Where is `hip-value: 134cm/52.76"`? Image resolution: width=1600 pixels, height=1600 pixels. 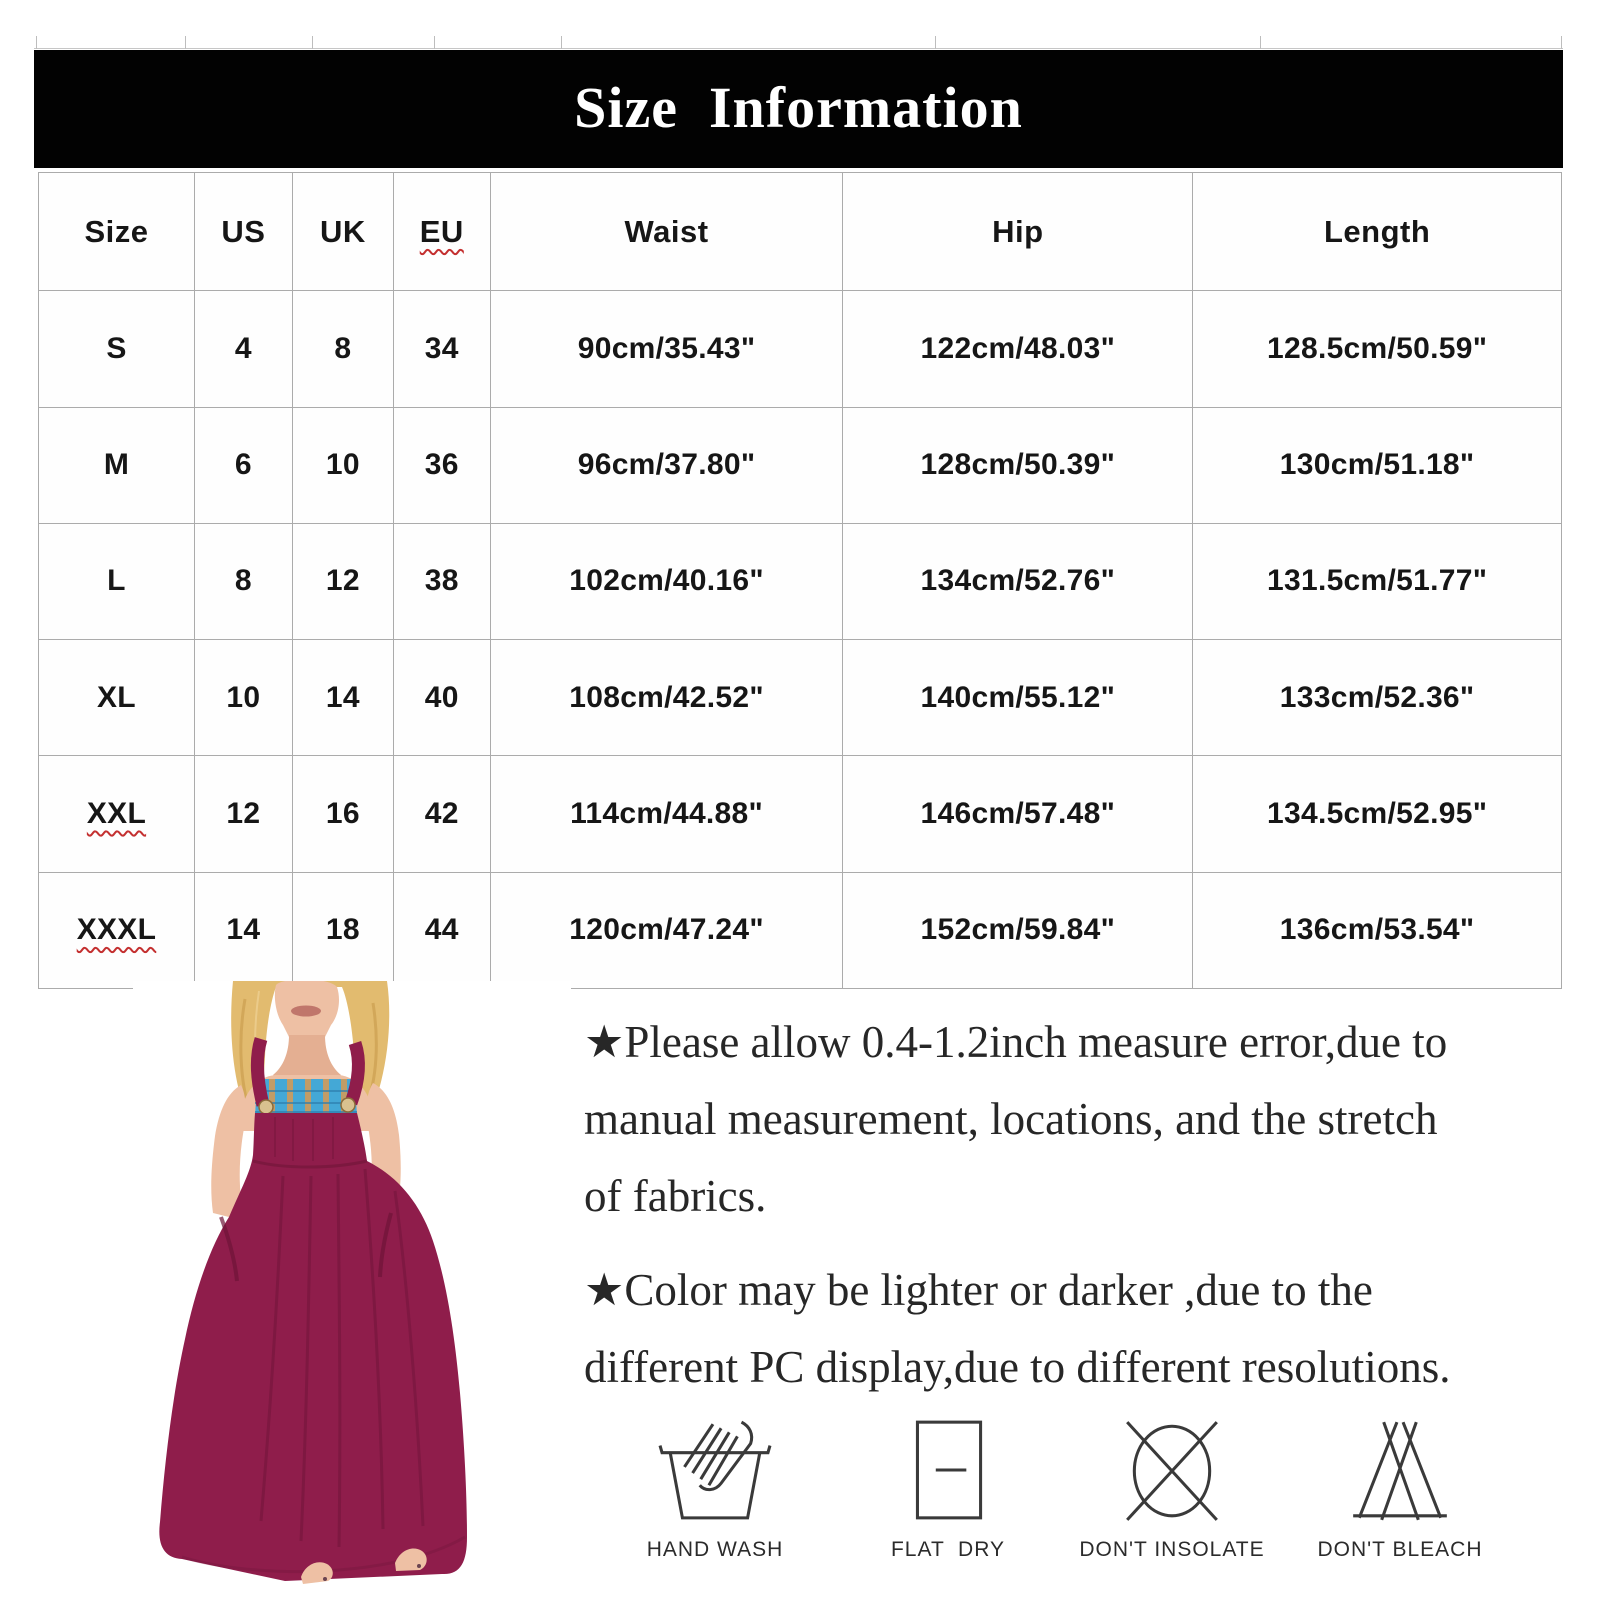 hip-value: 134cm/52.76" is located at coordinates (1018, 581).